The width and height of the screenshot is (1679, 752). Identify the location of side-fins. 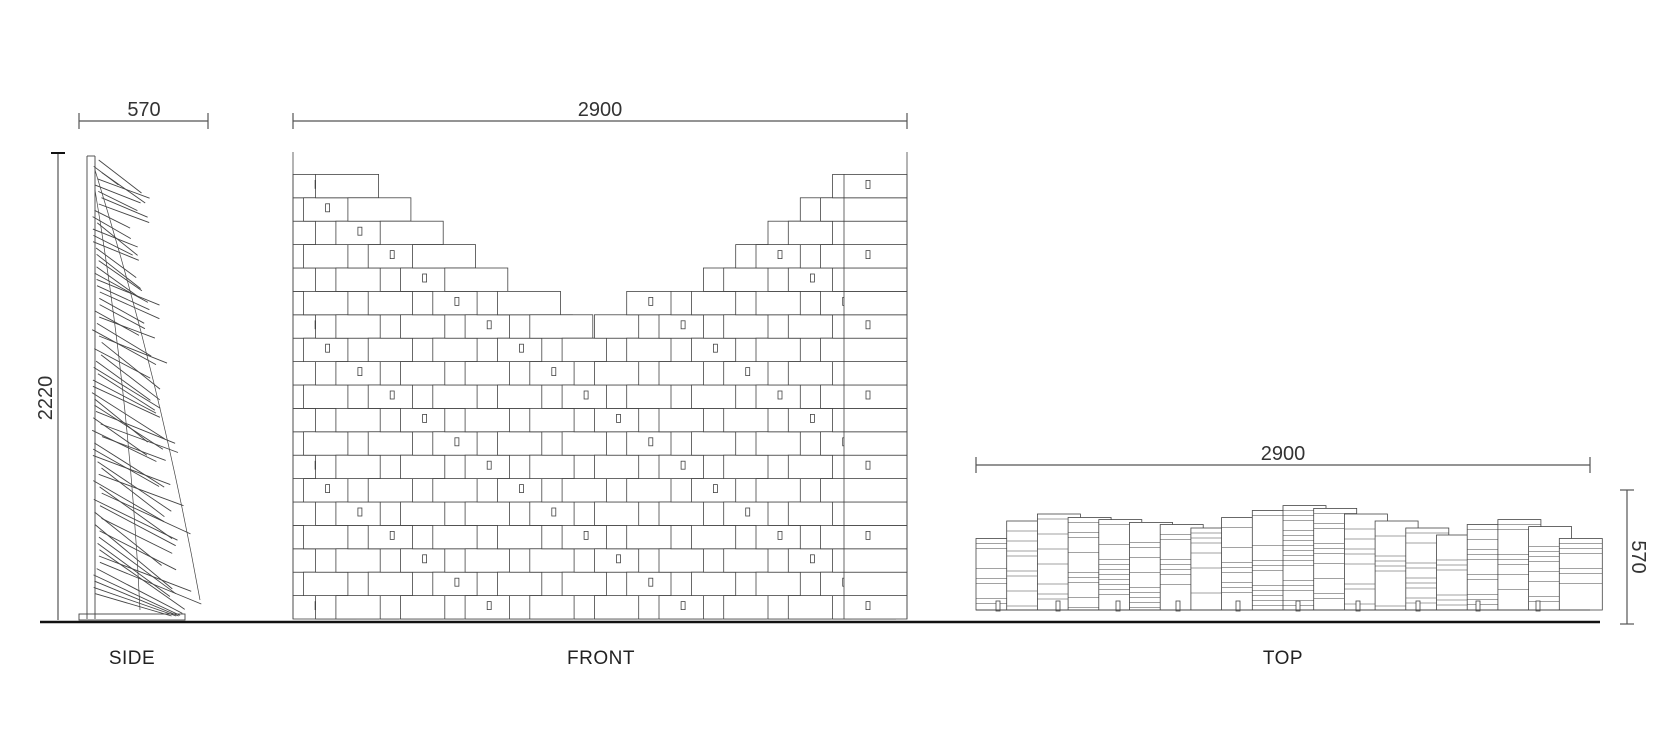
(146, 388).